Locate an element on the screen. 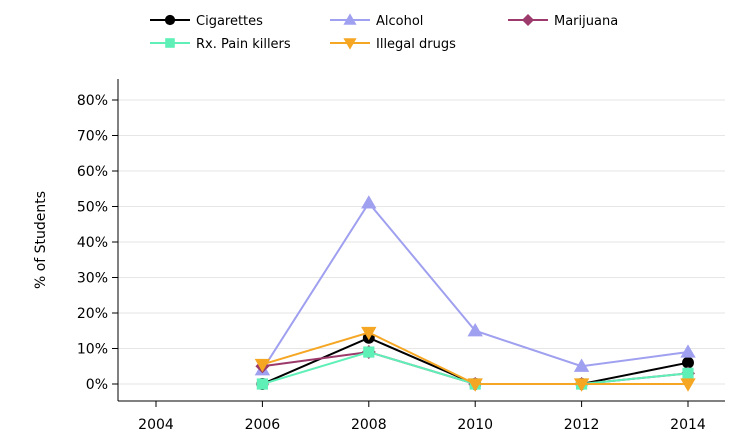 Image resolution: width=730 pixels, height=435 pixels. legend-label: Illegal drugs is located at coordinates (416, 44).